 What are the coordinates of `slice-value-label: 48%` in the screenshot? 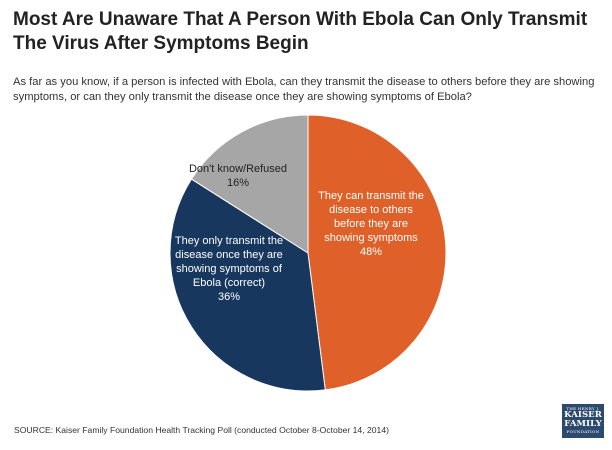 It's located at (371, 252).